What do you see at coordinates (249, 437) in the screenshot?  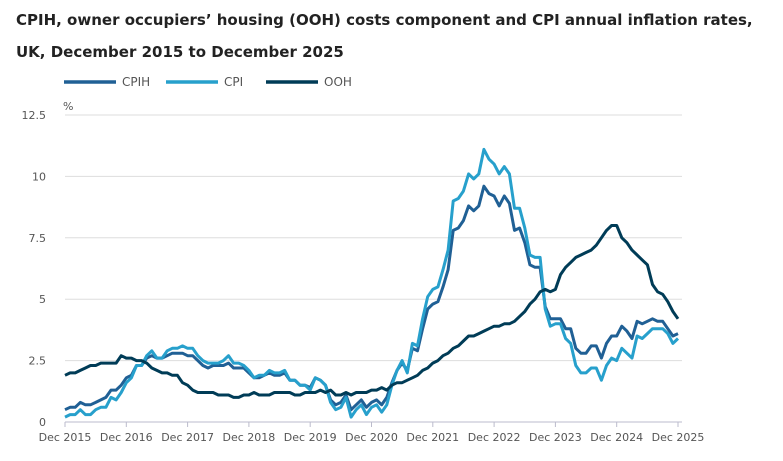 I see `x-tick-label: Dec 2018` at bounding box center [249, 437].